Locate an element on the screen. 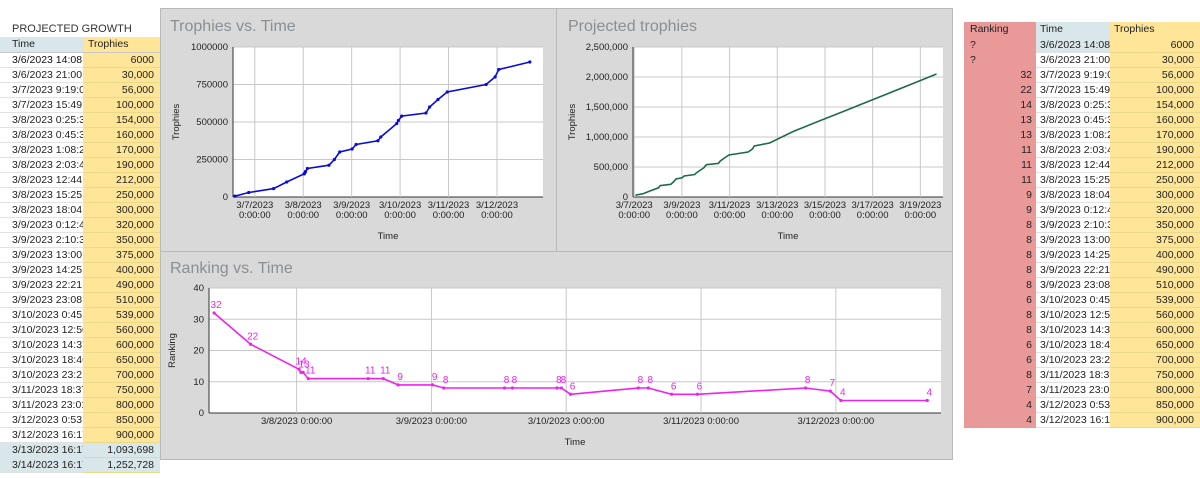 Image resolution: width=1200 pixels, height=478 pixels. right-time-cell: 3/10/2023 18:46 is located at coordinates (1073, 345).